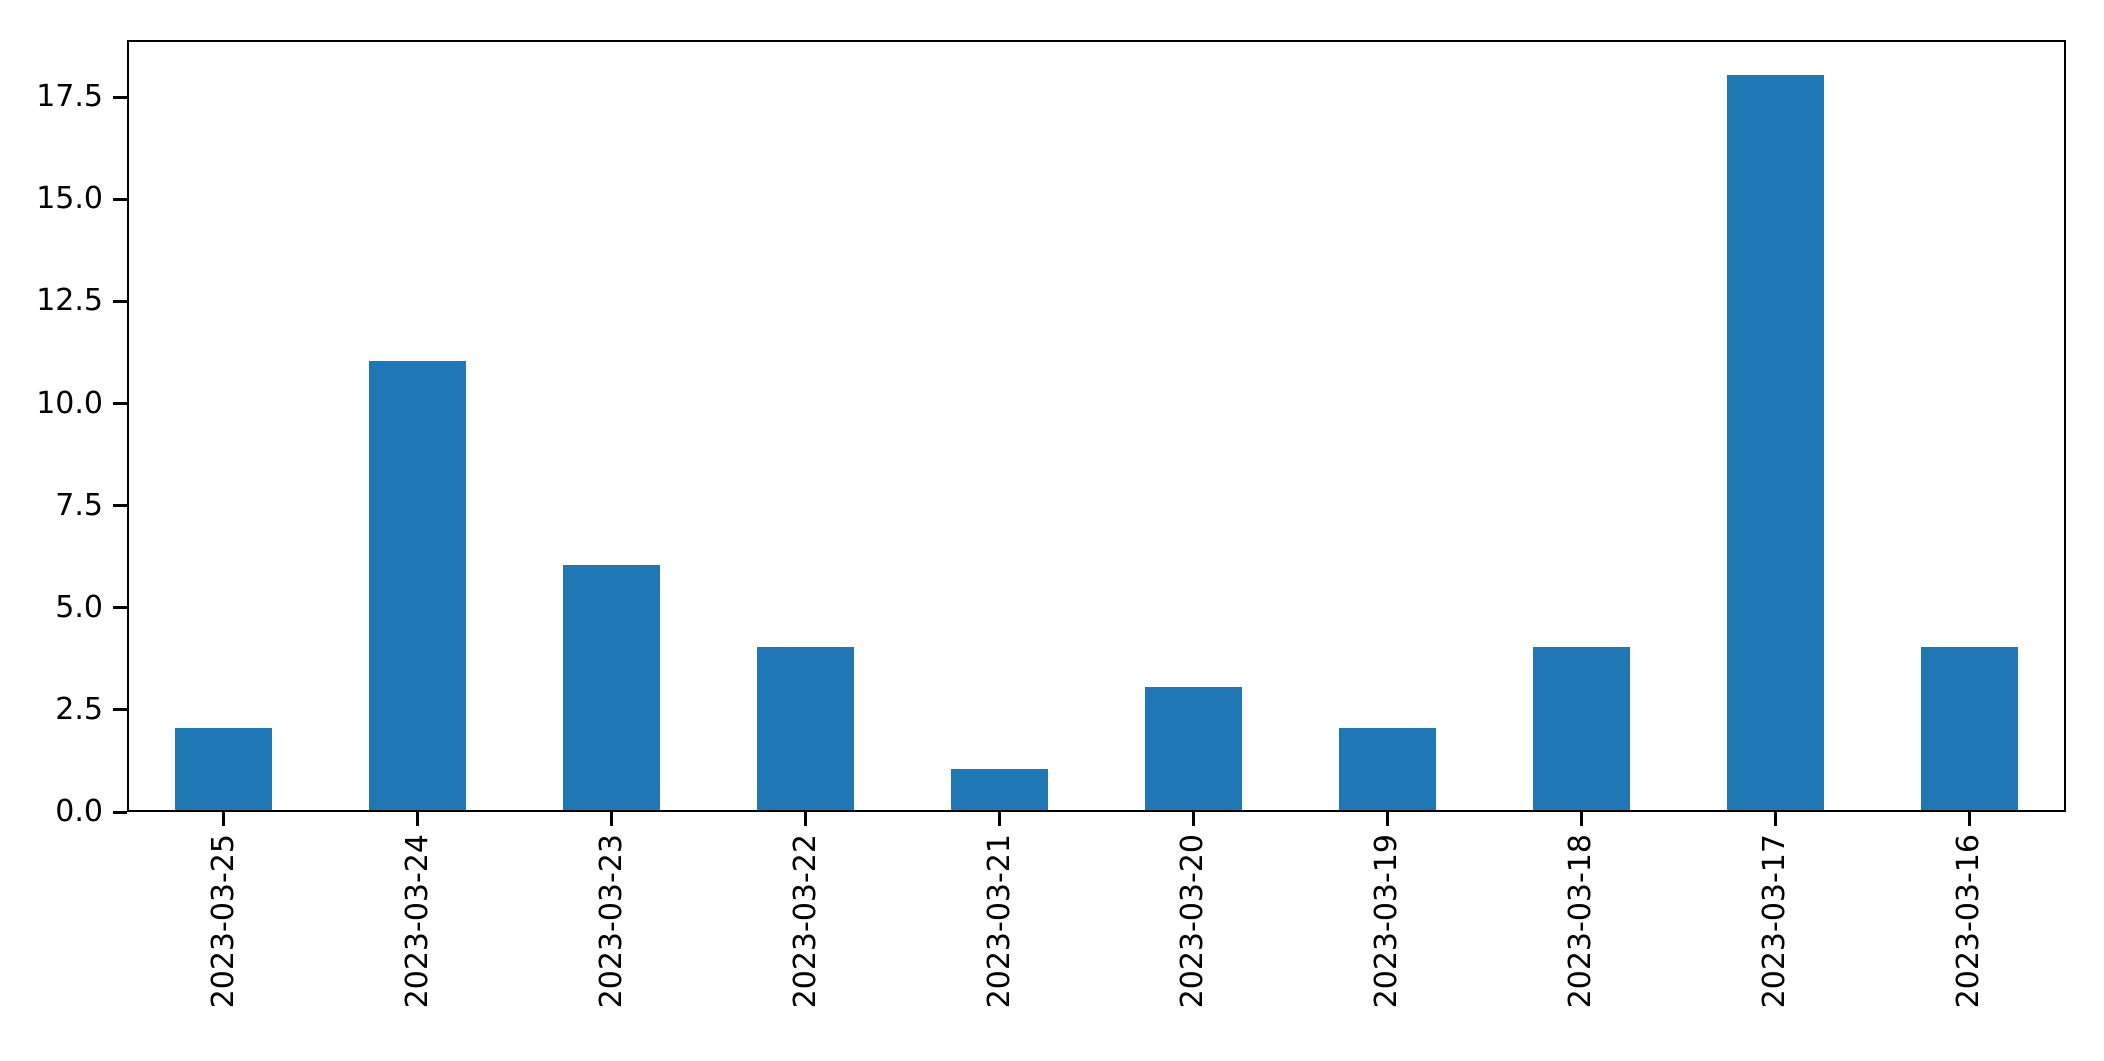 Image resolution: width=2104 pixels, height=1061 pixels. What do you see at coordinates (79, 607) in the screenshot?
I see `y-tick-label: 5.0` at bounding box center [79, 607].